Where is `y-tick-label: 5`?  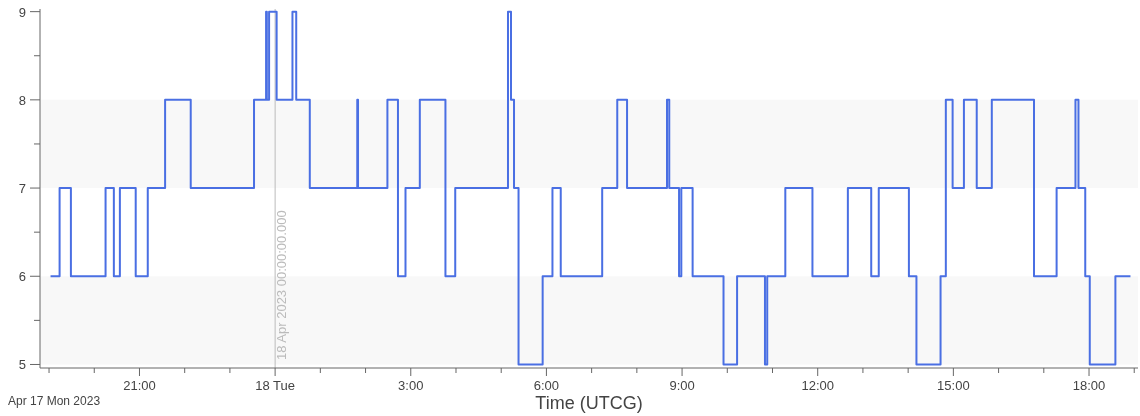 y-tick-label: 5 is located at coordinates (22, 365).